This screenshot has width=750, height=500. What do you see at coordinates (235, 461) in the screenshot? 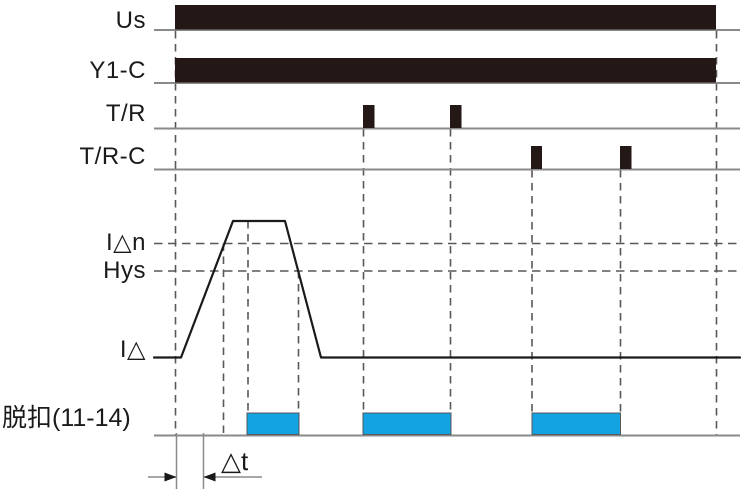
I see `delta-t-label: △t` at bounding box center [235, 461].